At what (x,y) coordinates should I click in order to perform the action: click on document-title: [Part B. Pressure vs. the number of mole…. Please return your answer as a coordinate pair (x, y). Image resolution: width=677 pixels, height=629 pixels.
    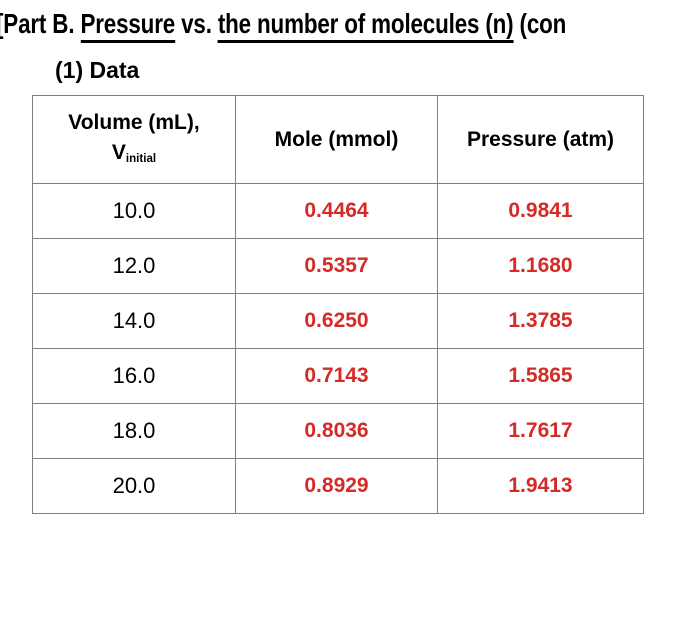
    Looking at the image, I should click on (283, 24).